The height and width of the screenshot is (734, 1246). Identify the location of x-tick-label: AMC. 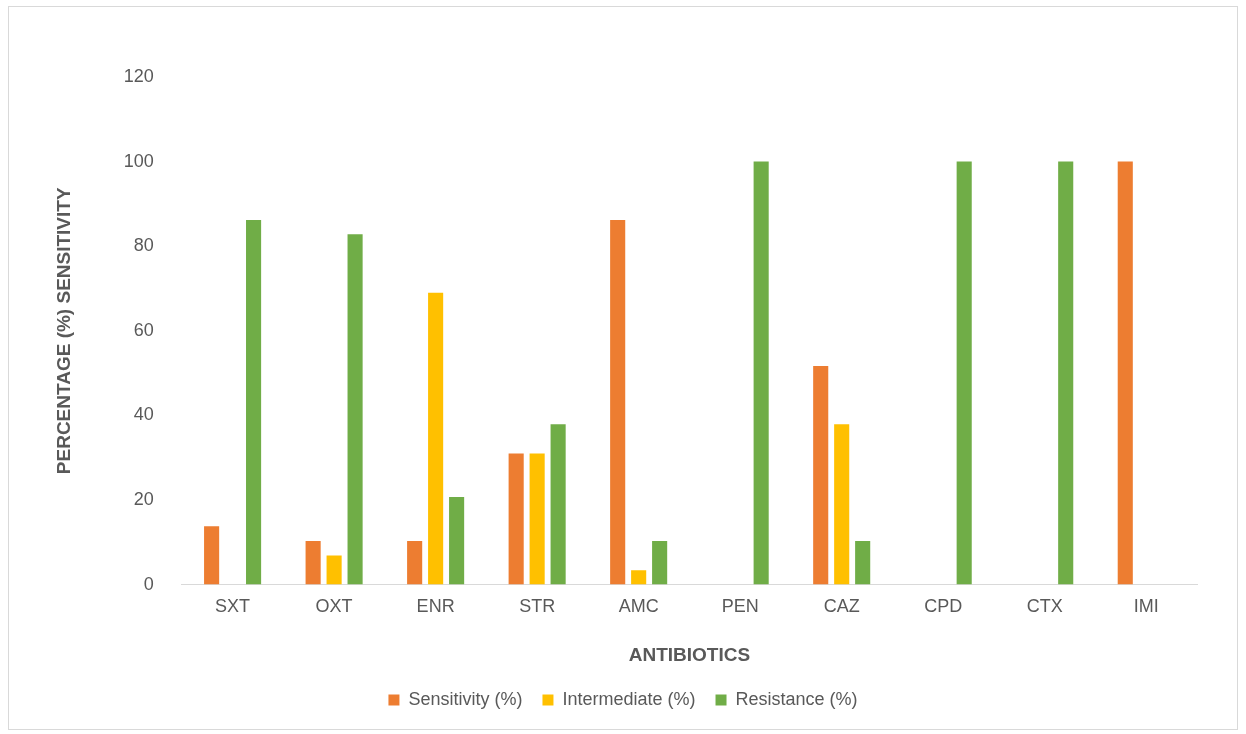
(638, 606).